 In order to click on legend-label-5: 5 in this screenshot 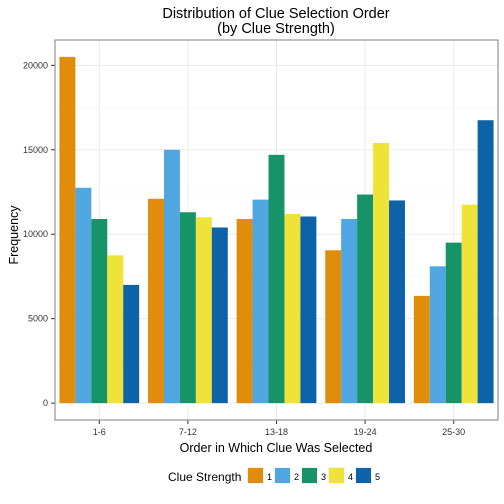, I will do `click(377, 477)`.